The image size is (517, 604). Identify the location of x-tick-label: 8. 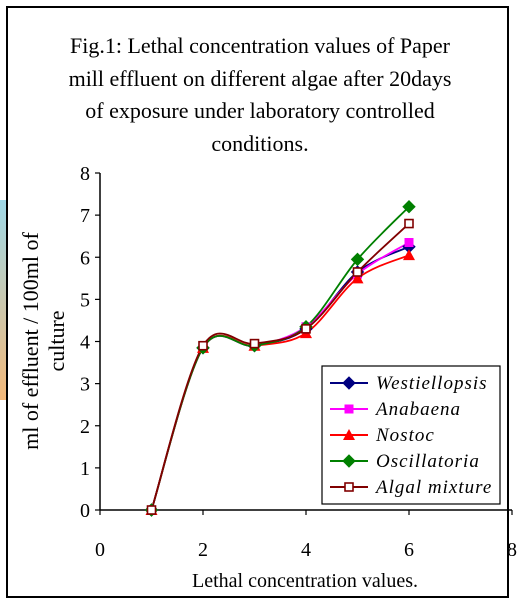
(512, 550).